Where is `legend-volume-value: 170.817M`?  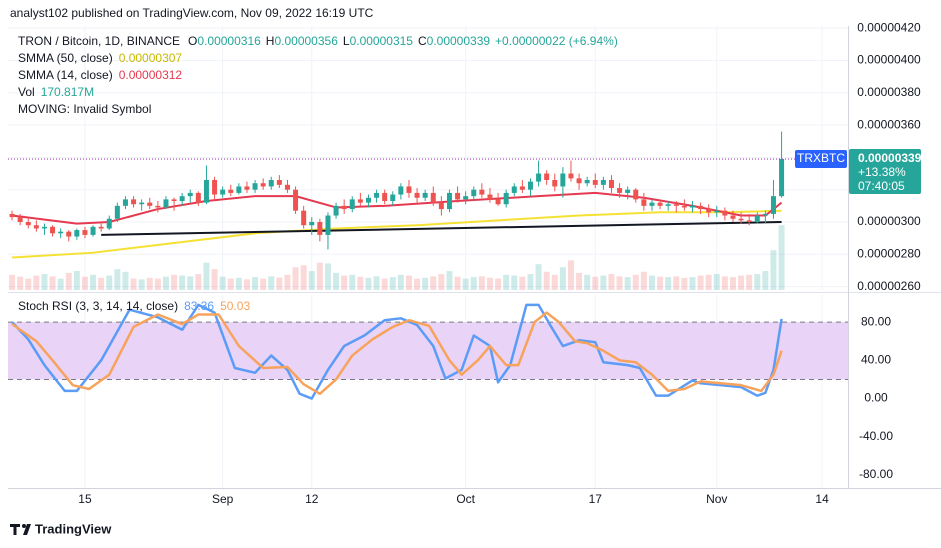
legend-volume-value: 170.817M is located at coordinates (67, 92).